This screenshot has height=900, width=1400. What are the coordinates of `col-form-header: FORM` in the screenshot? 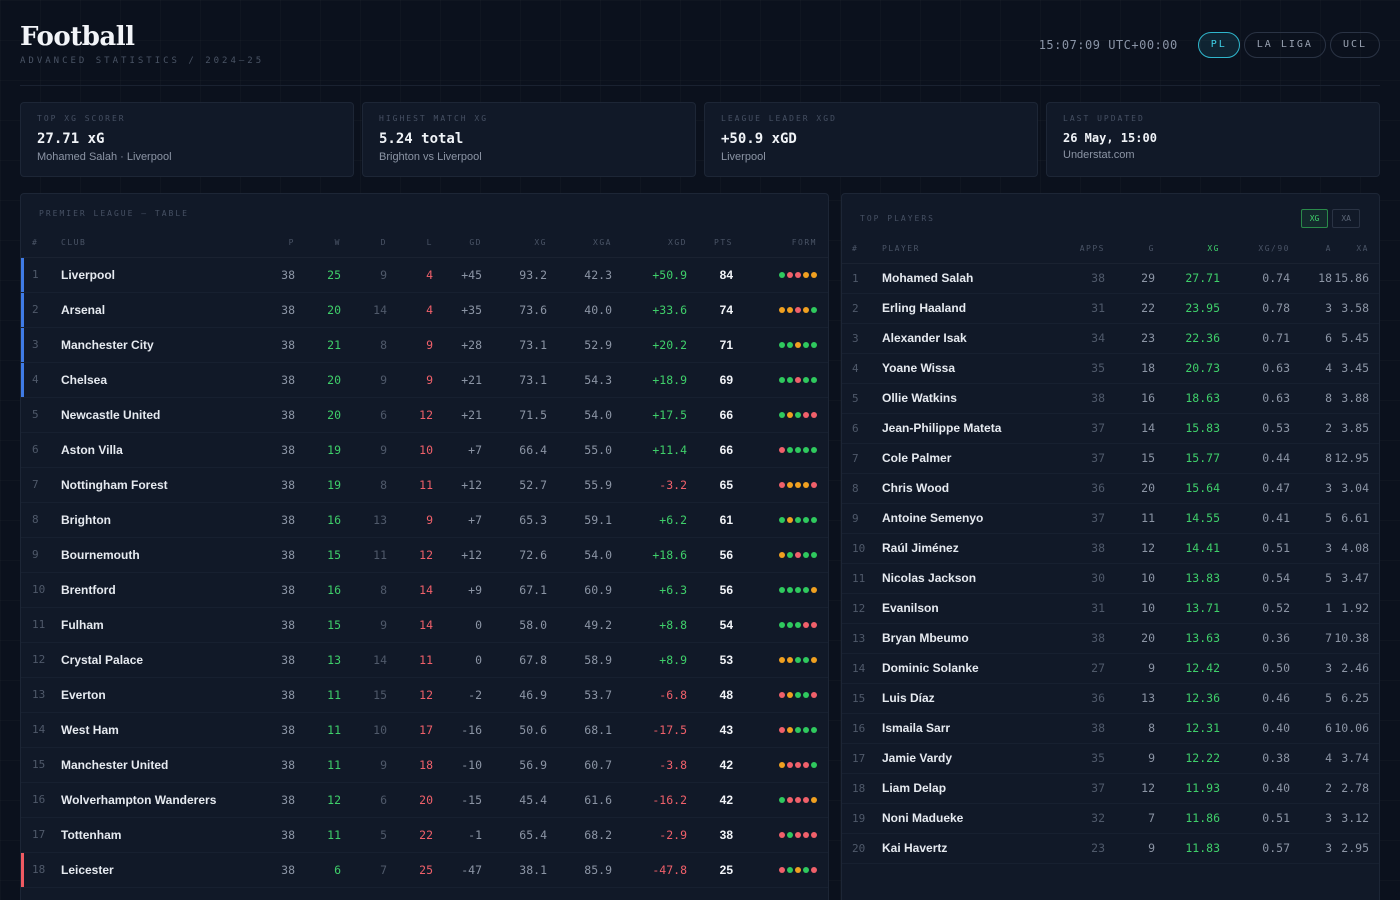 It's located at (781, 243).